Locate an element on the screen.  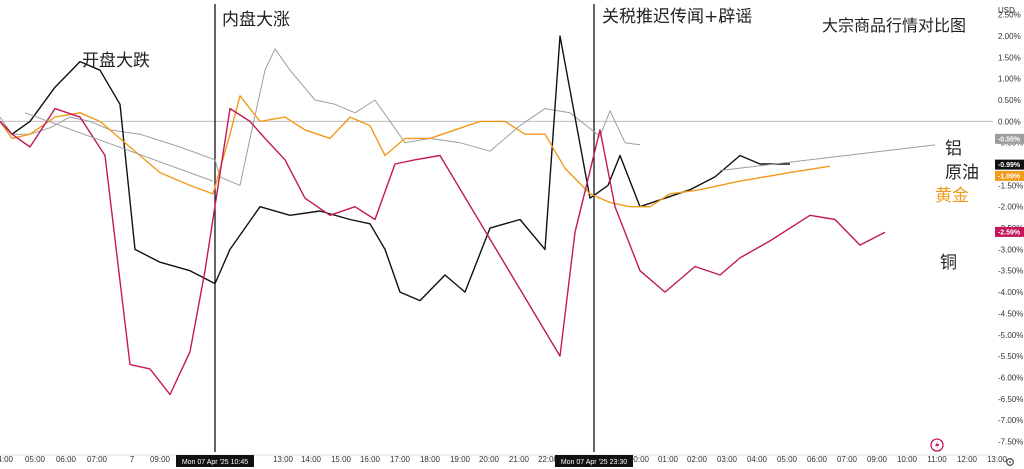
x-tick-label: 21:00 is located at coordinates (519, 459).